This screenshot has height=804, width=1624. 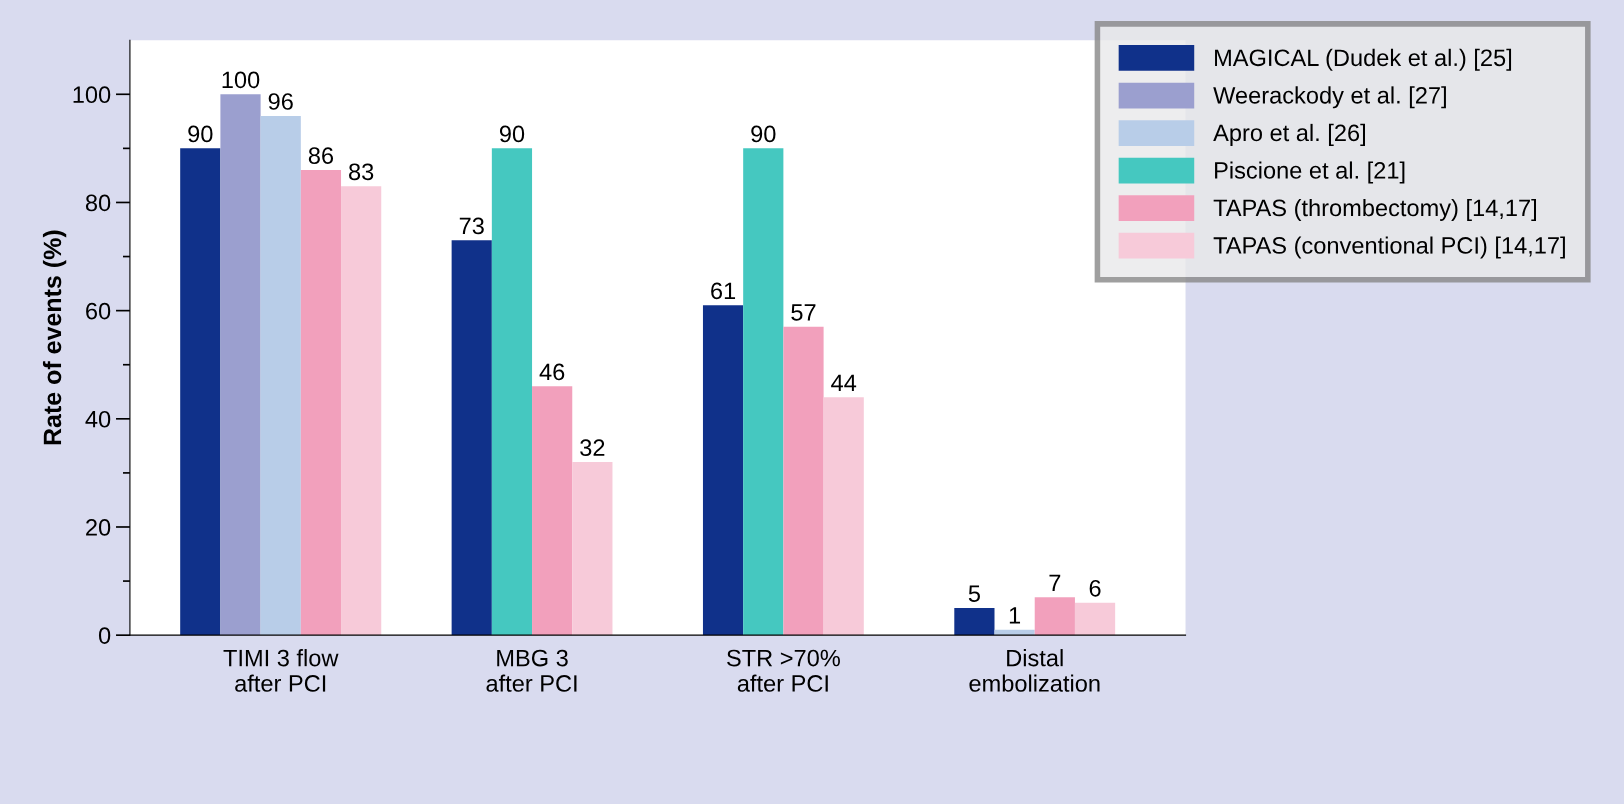 I want to click on data-label: 86, so click(x=321, y=155).